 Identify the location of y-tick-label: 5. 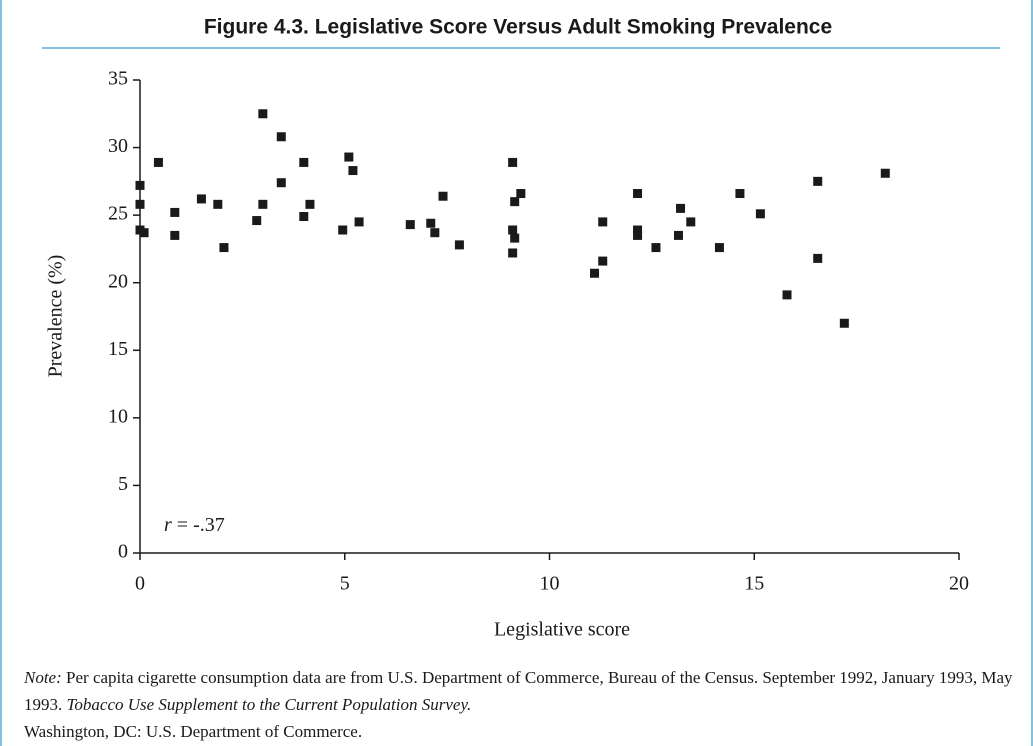
(123, 484).